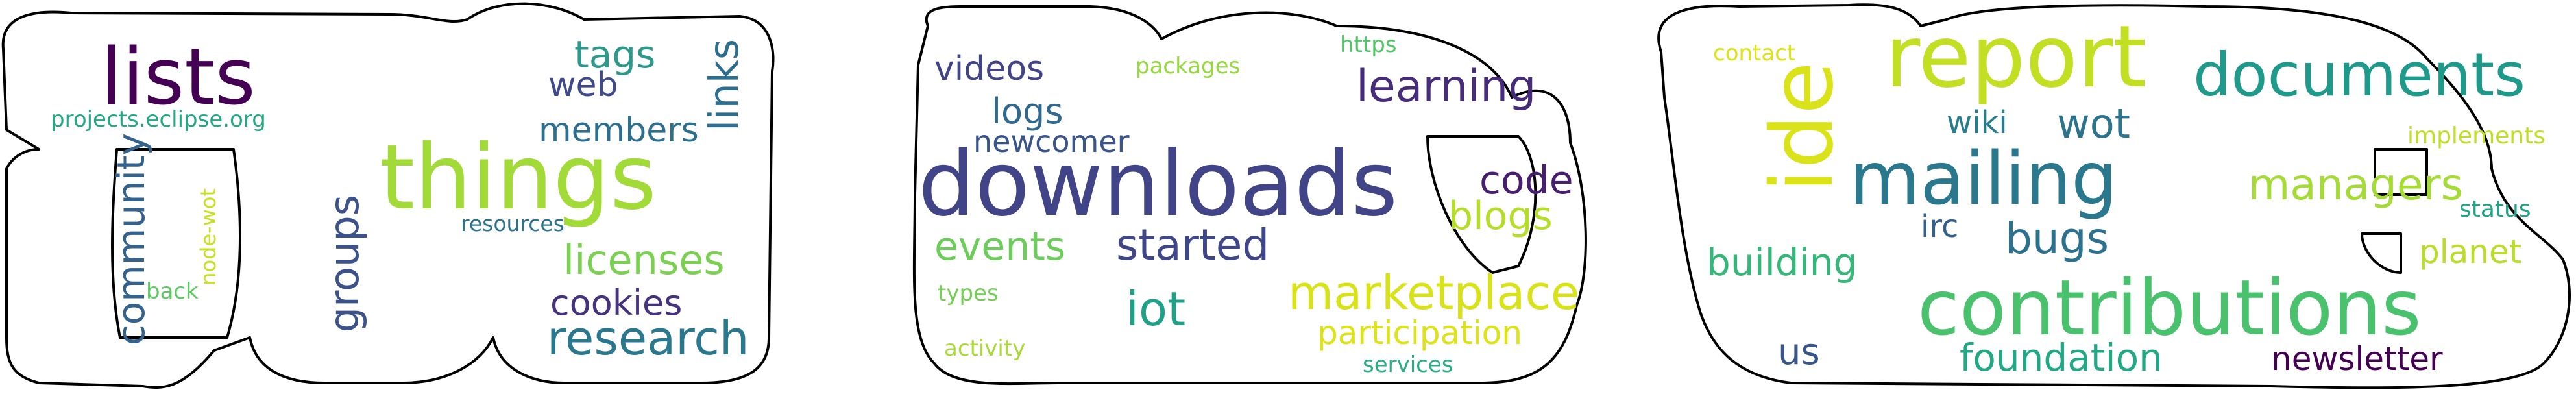 The image size is (2576, 405). What do you see at coordinates (1799, 352) in the screenshot?
I see `word-us: us` at bounding box center [1799, 352].